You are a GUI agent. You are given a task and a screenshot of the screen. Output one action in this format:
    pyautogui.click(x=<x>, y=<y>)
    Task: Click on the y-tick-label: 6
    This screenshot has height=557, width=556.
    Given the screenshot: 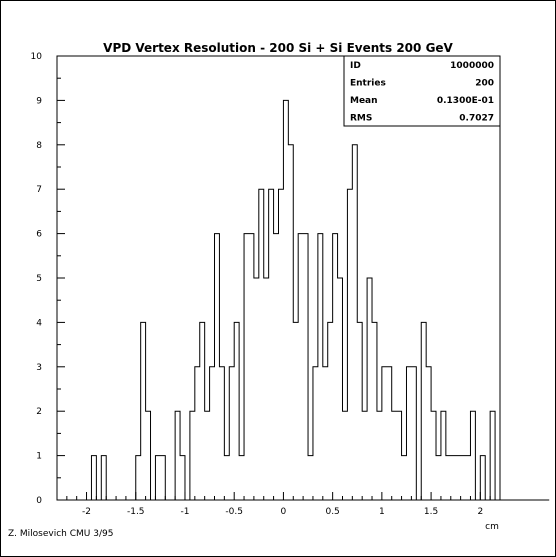 What is the action you would take?
    pyautogui.click(x=39, y=235)
    